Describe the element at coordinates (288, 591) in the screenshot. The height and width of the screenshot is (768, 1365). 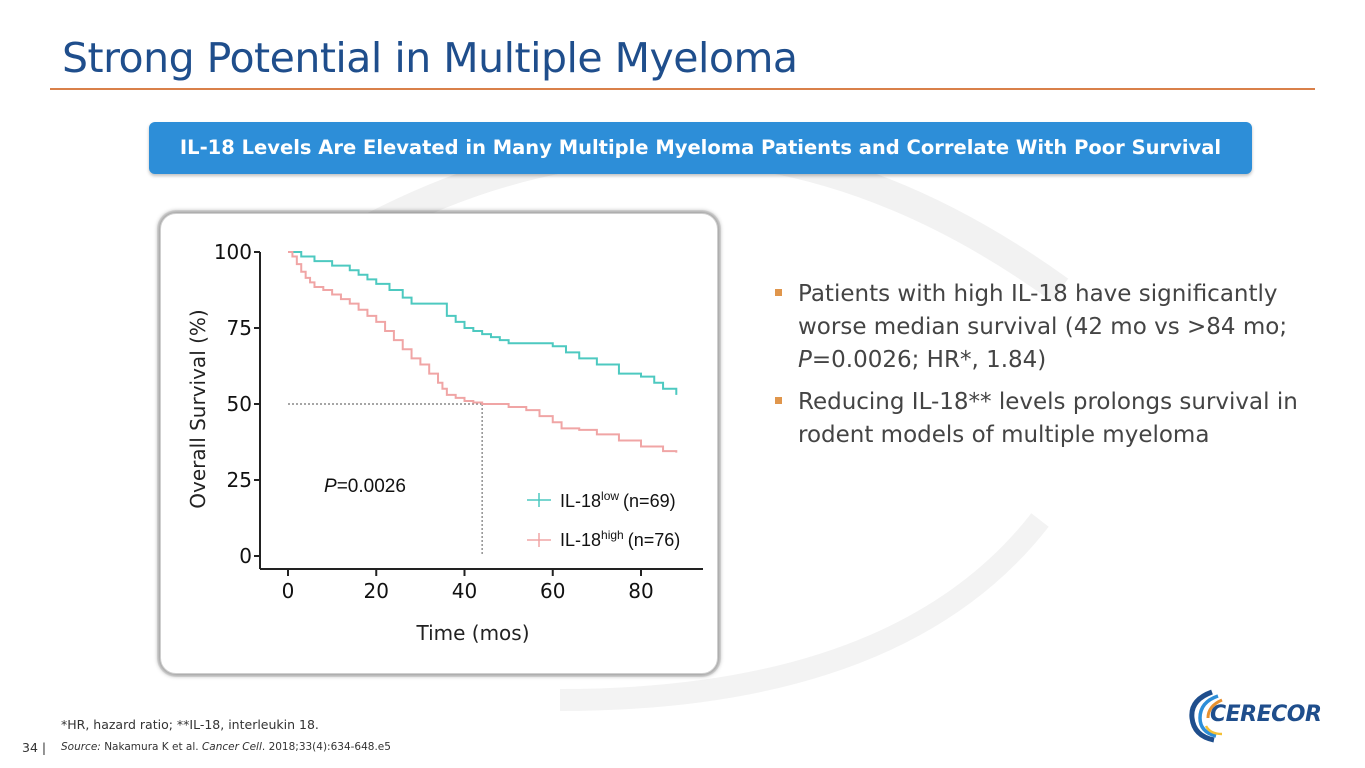
I see `x-tick-label: 0` at that location.